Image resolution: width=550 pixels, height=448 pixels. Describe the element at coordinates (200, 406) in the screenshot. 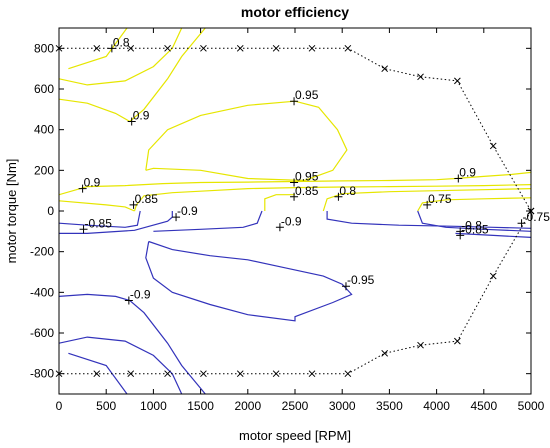

I see `x-tick-label-3: 1500` at that location.